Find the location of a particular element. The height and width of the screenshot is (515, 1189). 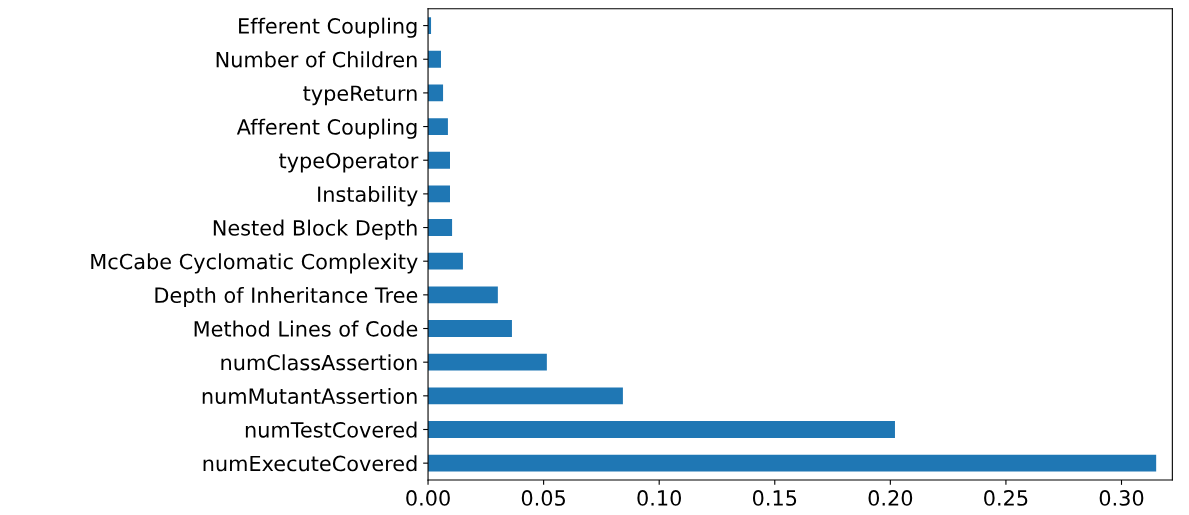

x-tick-label: 0.20 is located at coordinates (890, 498).